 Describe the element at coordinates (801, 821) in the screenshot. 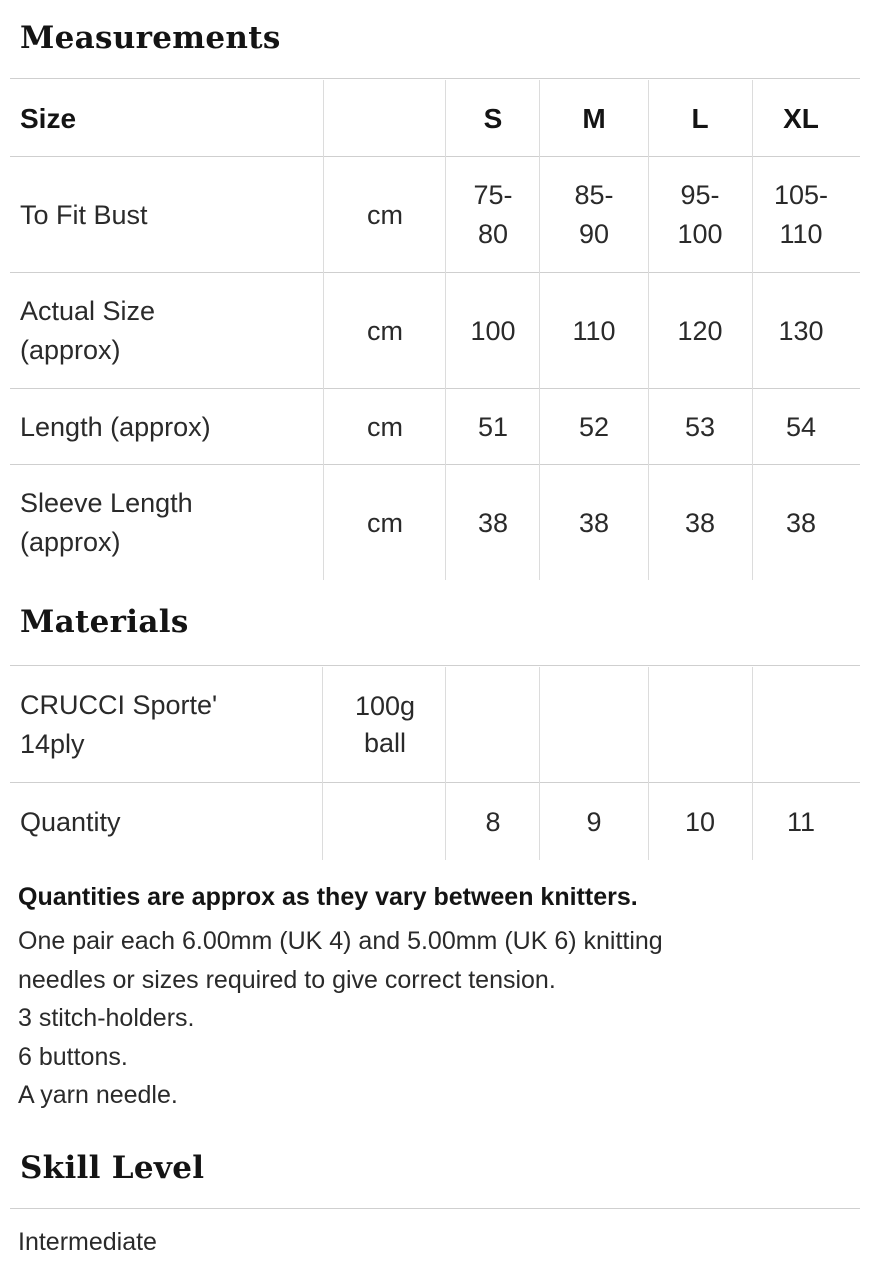

I see `table-cell: 11` at that location.